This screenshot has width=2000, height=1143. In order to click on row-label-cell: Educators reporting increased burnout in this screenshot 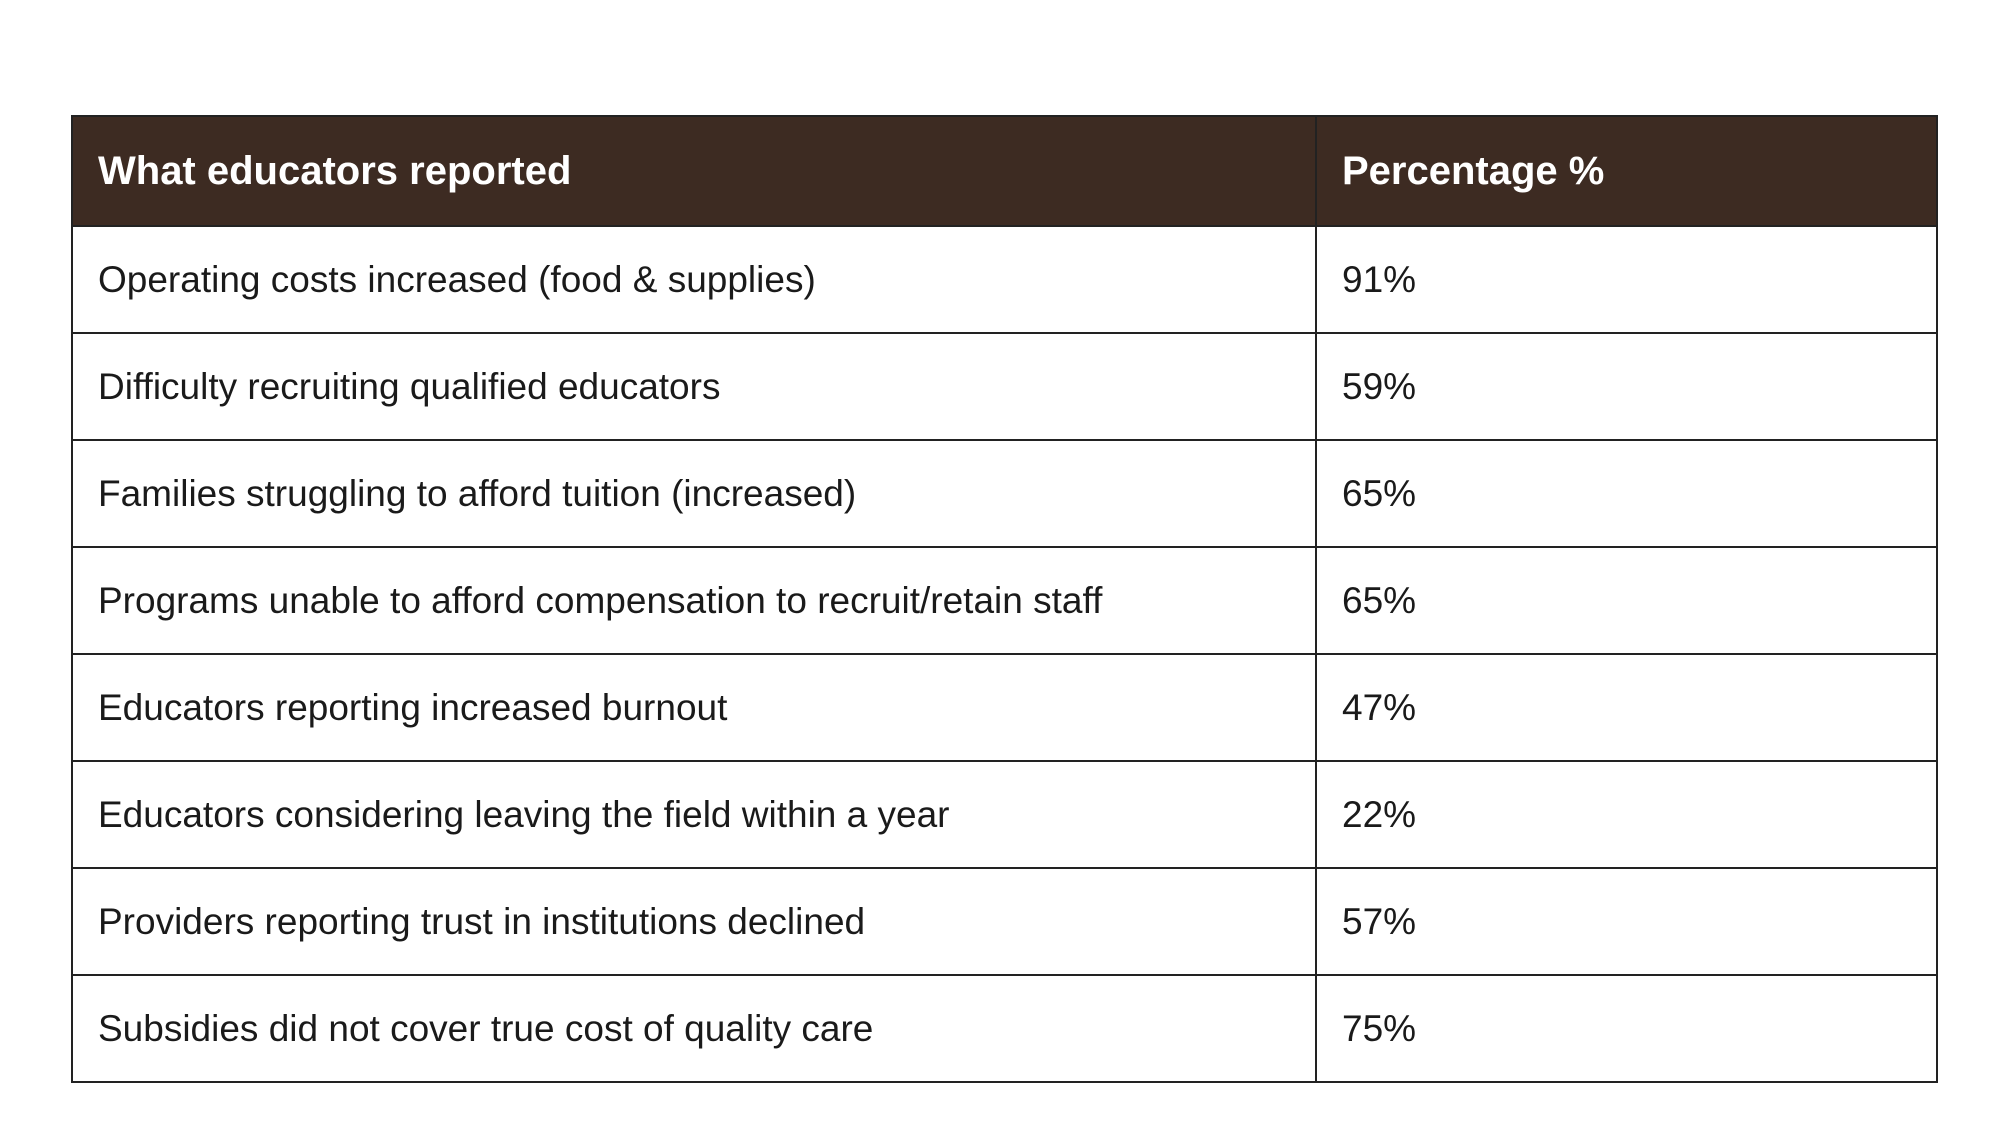, I will do `click(694, 707)`.